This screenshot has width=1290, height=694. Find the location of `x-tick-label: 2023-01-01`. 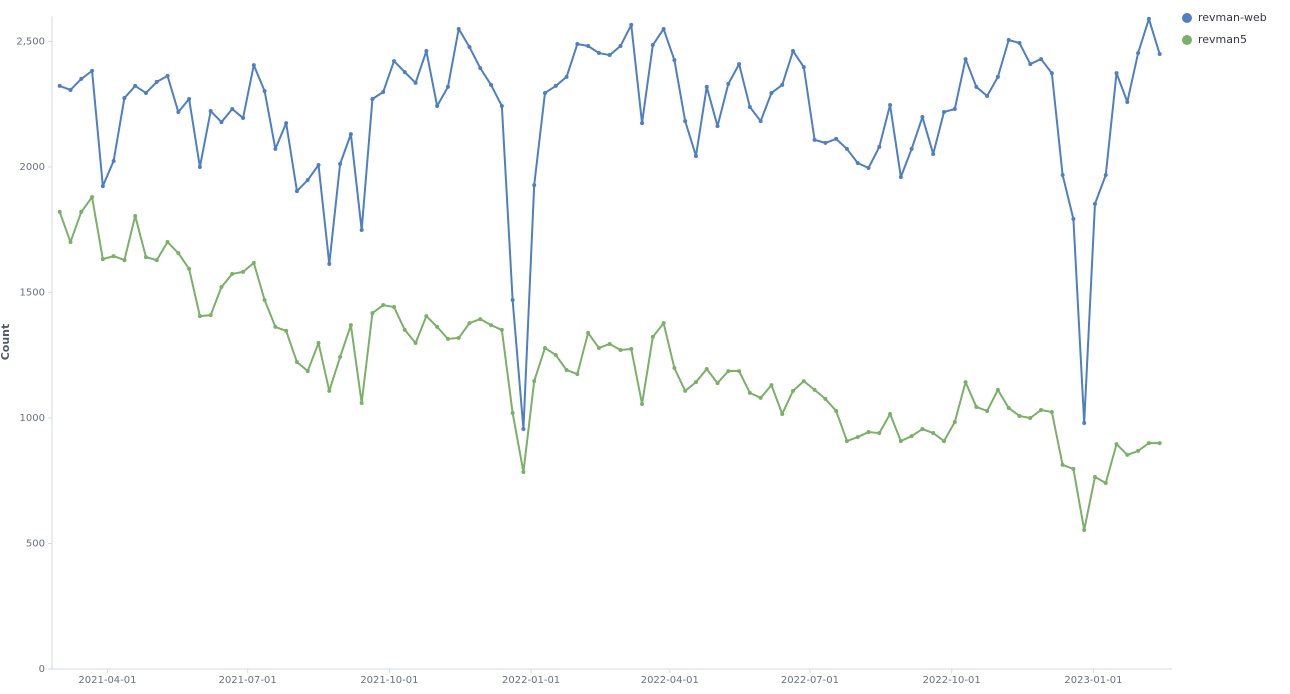

x-tick-label: 2023-01-01 is located at coordinates (1093, 680).